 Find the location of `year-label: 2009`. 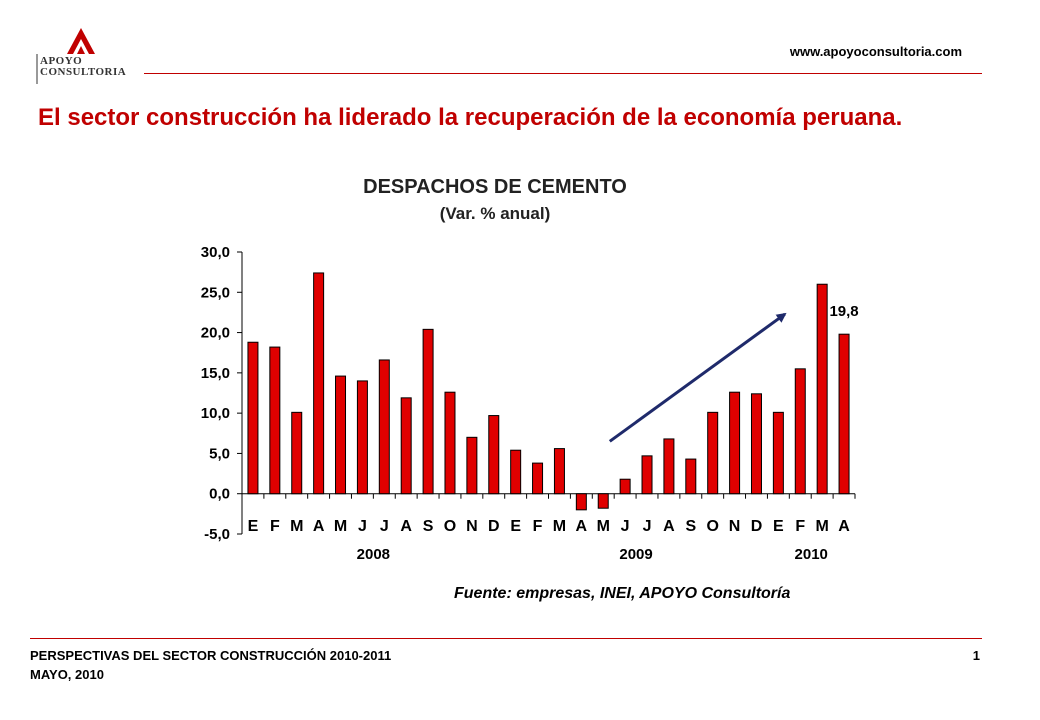

year-label: 2009 is located at coordinates (635, 554).